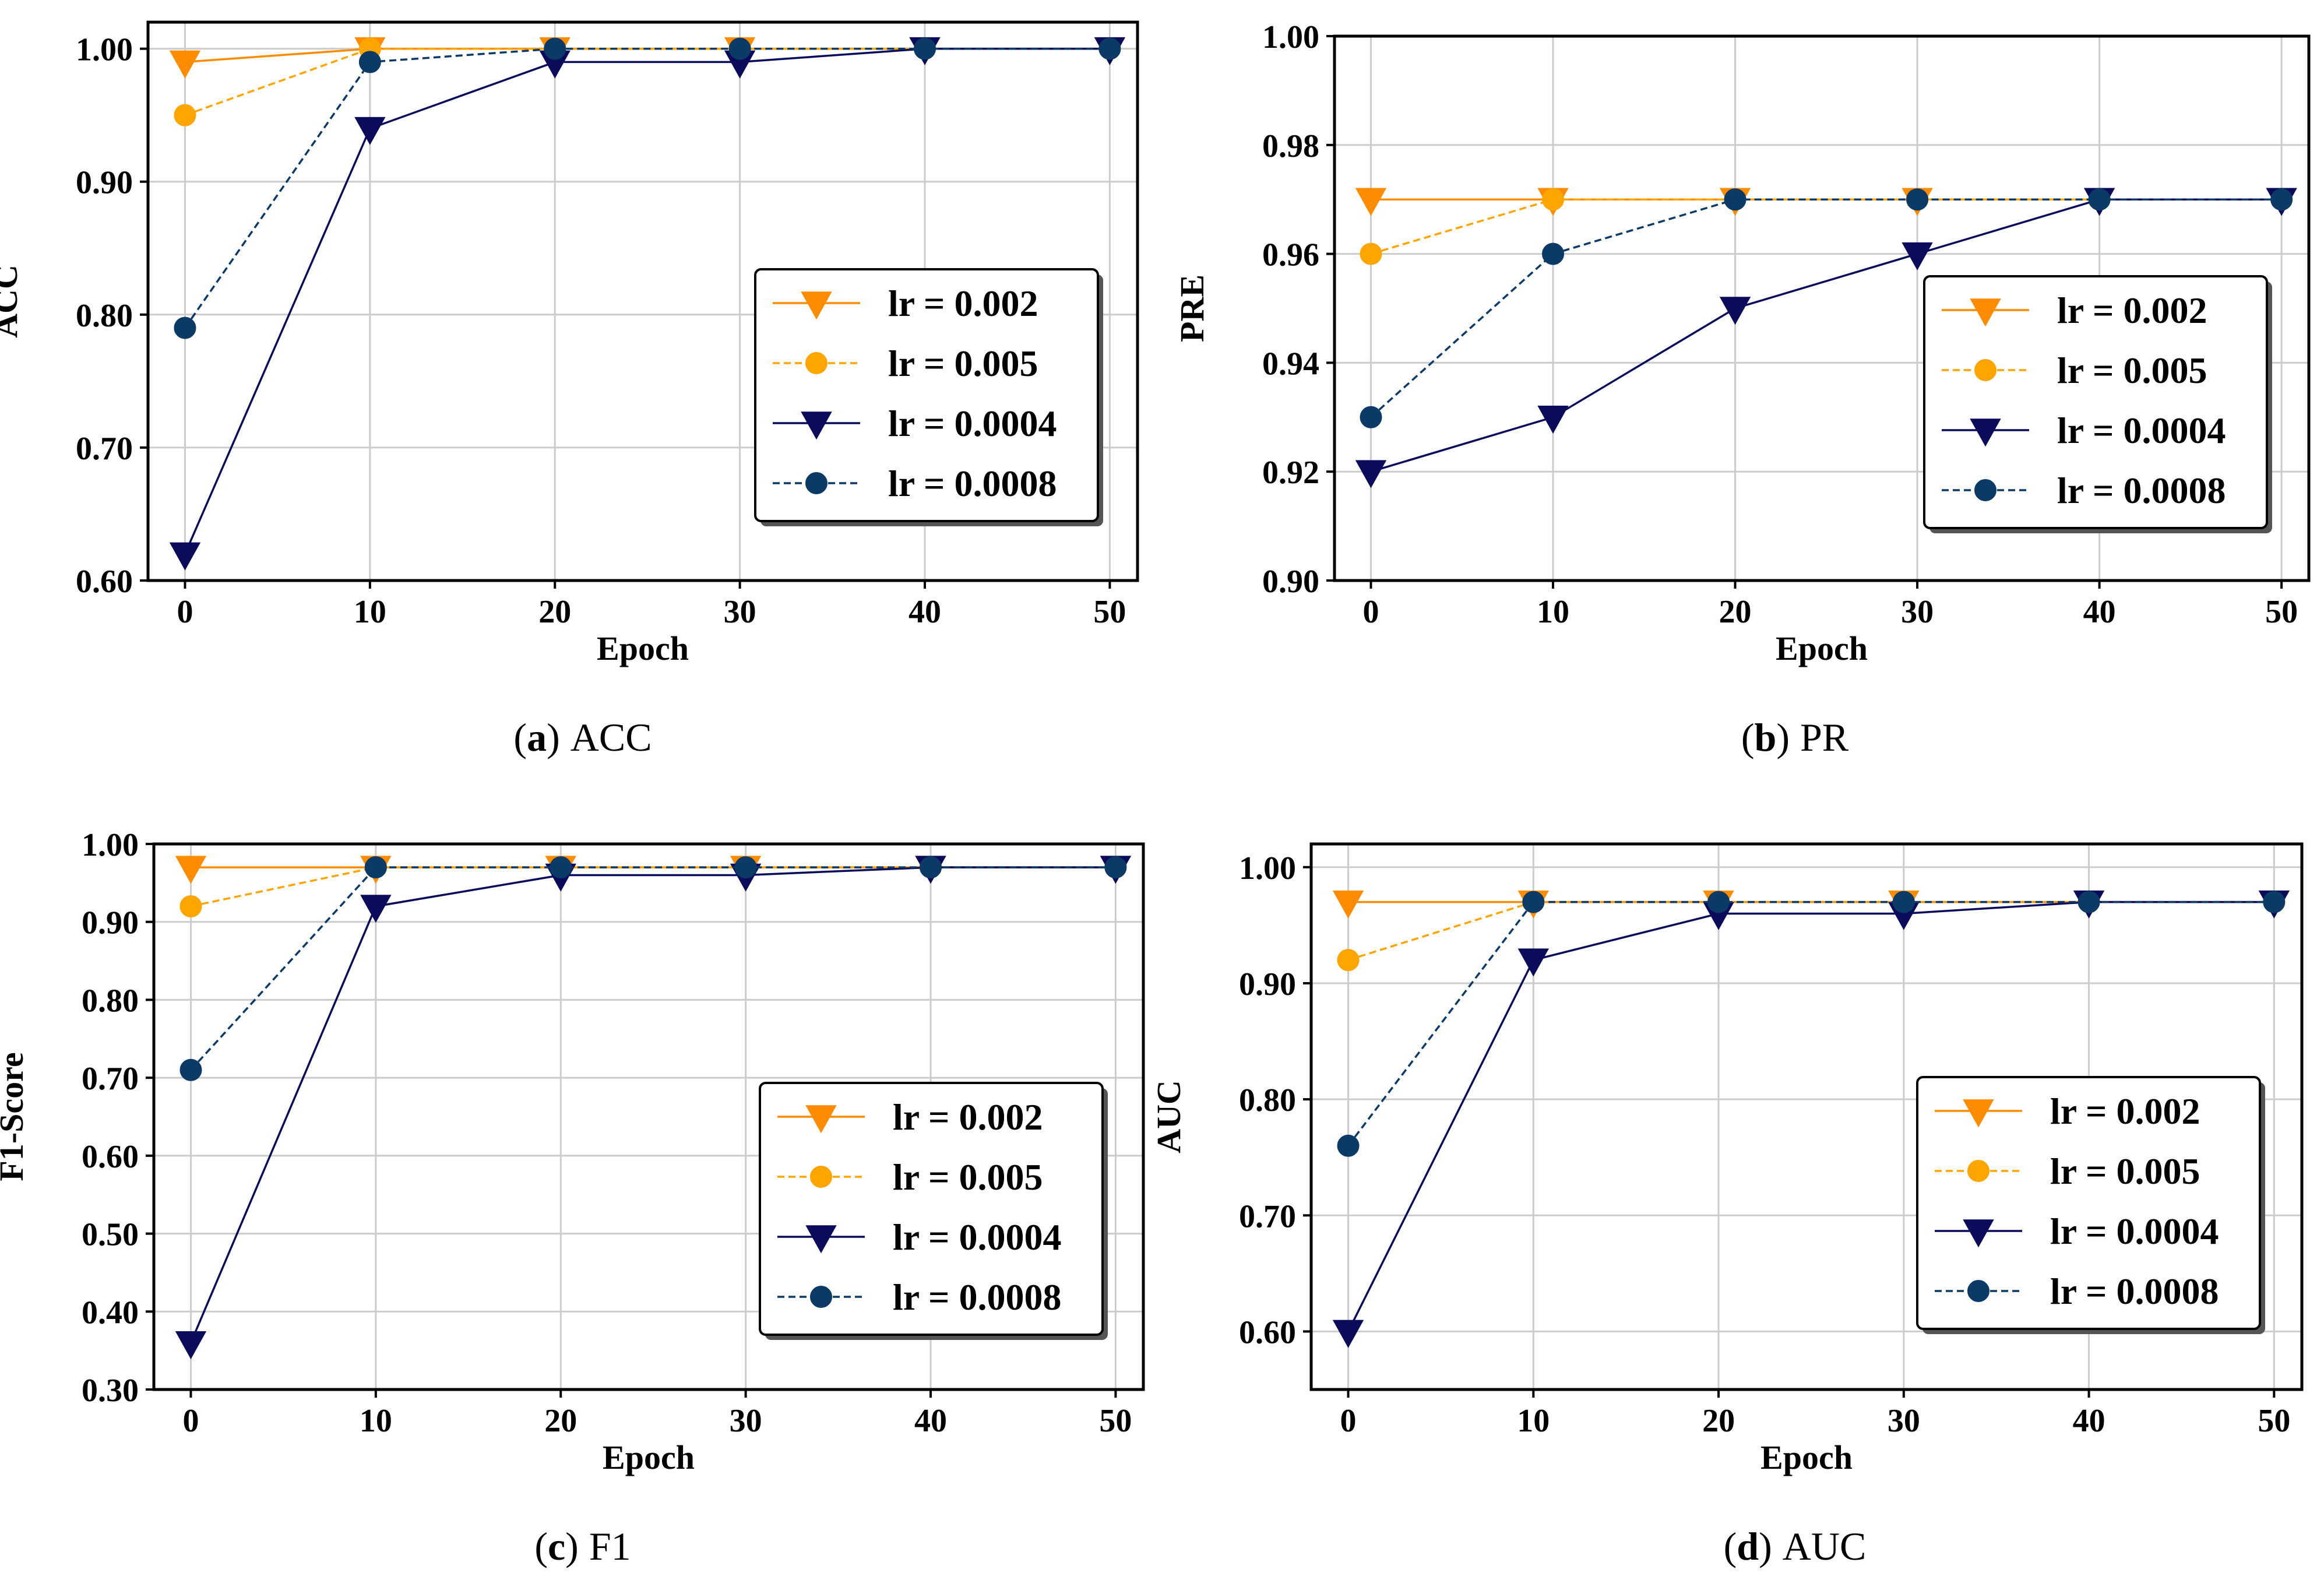 The height and width of the screenshot is (1583, 2324). What do you see at coordinates (1290, 473) in the screenshot?
I see `y-tick-label: 0.92` at bounding box center [1290, 473].